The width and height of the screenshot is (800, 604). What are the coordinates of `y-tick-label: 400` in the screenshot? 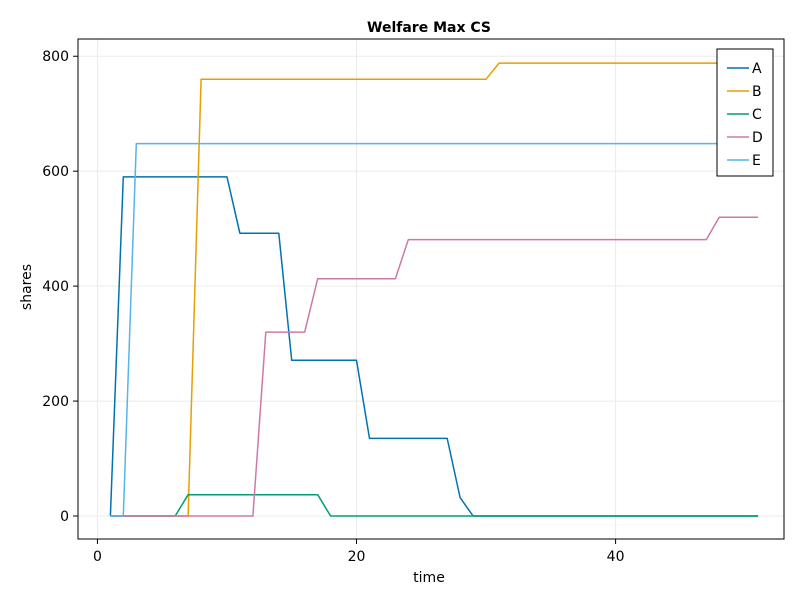 It's located at (55, 287).